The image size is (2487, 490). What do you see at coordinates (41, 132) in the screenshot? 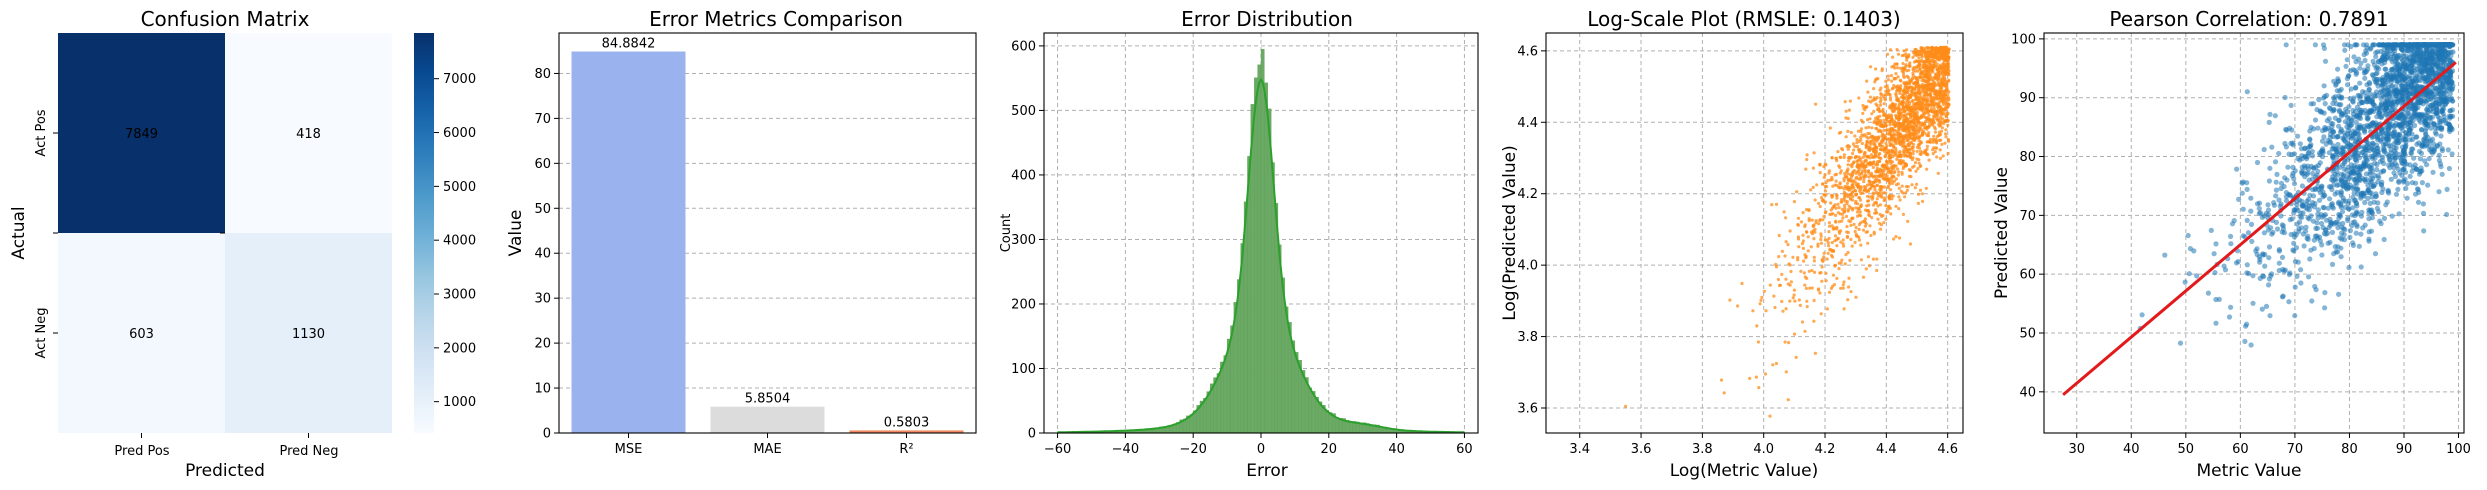
I see `confusion-ytick-act-pos: Act Pos` at bounding box center [41, 132].